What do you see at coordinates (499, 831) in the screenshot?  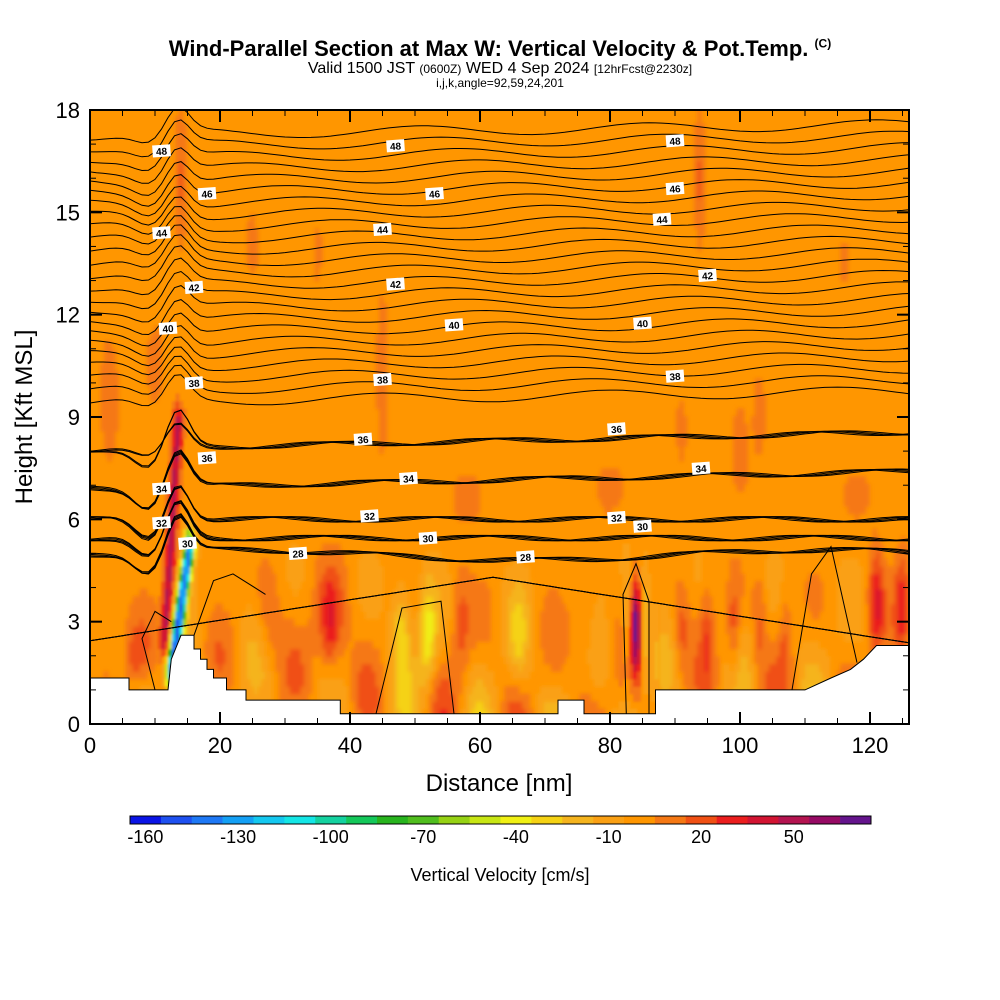 I see `colorbar: -160 -130 -100 -70 -40 -10 20 50` at bounding box center [499, 831].